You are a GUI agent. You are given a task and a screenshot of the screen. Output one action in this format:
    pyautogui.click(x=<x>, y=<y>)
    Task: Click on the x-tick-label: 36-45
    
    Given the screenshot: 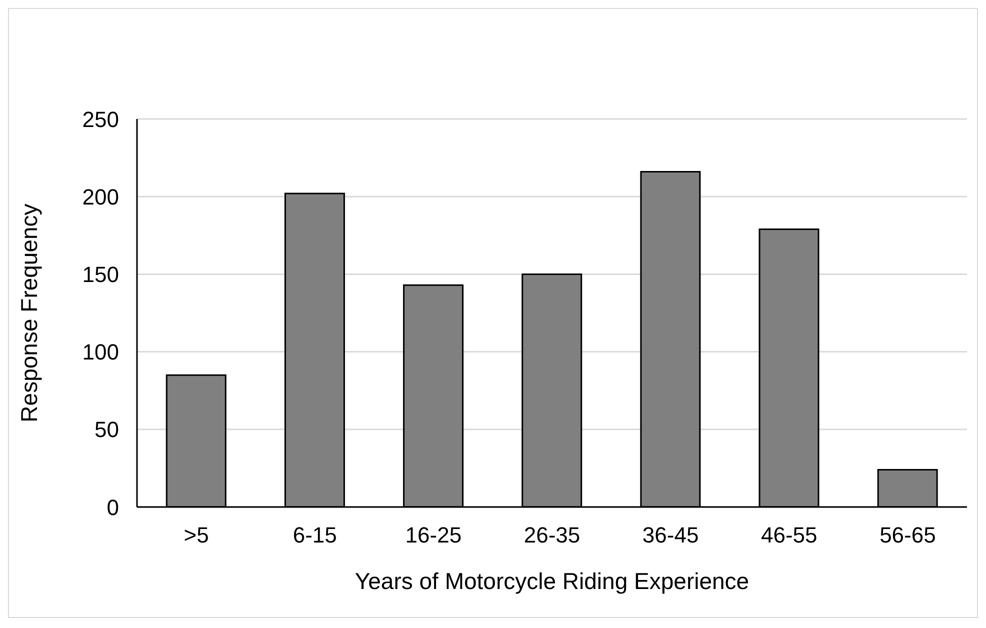 What is the action you would take?
    pyautogui.click(x=670, y=535)
    